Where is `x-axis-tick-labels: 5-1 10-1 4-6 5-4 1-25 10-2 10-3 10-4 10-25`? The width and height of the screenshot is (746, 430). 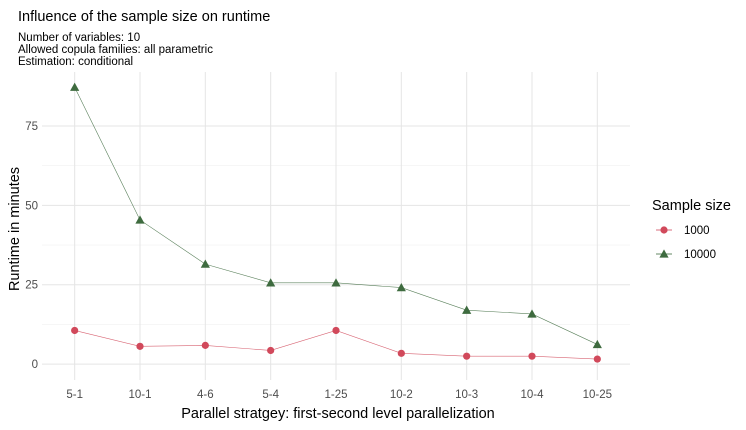 x-axis-tick-labels: 5-1 10-1 4-6 5-4 1-25 10-2 10-3 10-4 10-25 is located at coordinates (339, 395).